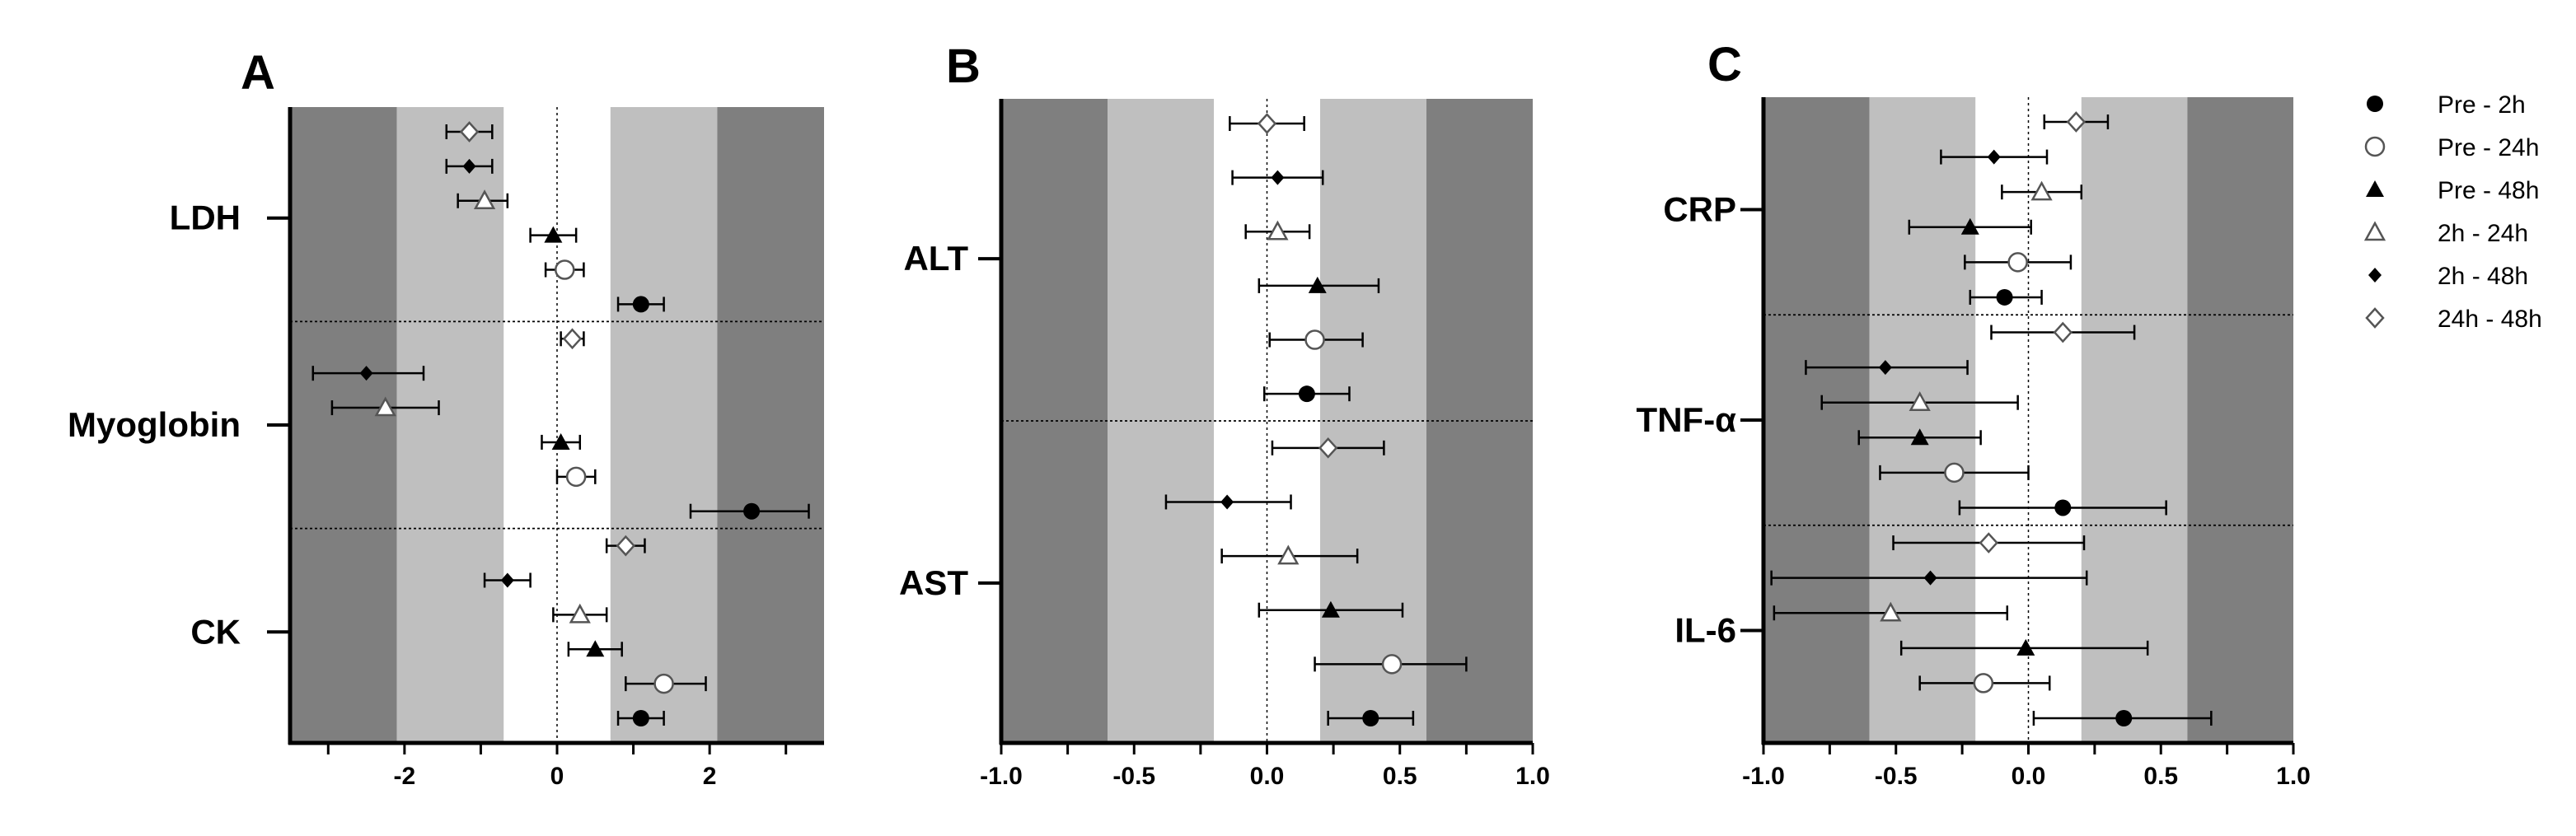 This screenshot has width=2576, height=836. Describe the element at coordinates (2483, 276) in the screenshot. I see `legend-label: 2h - 48h` at that location.